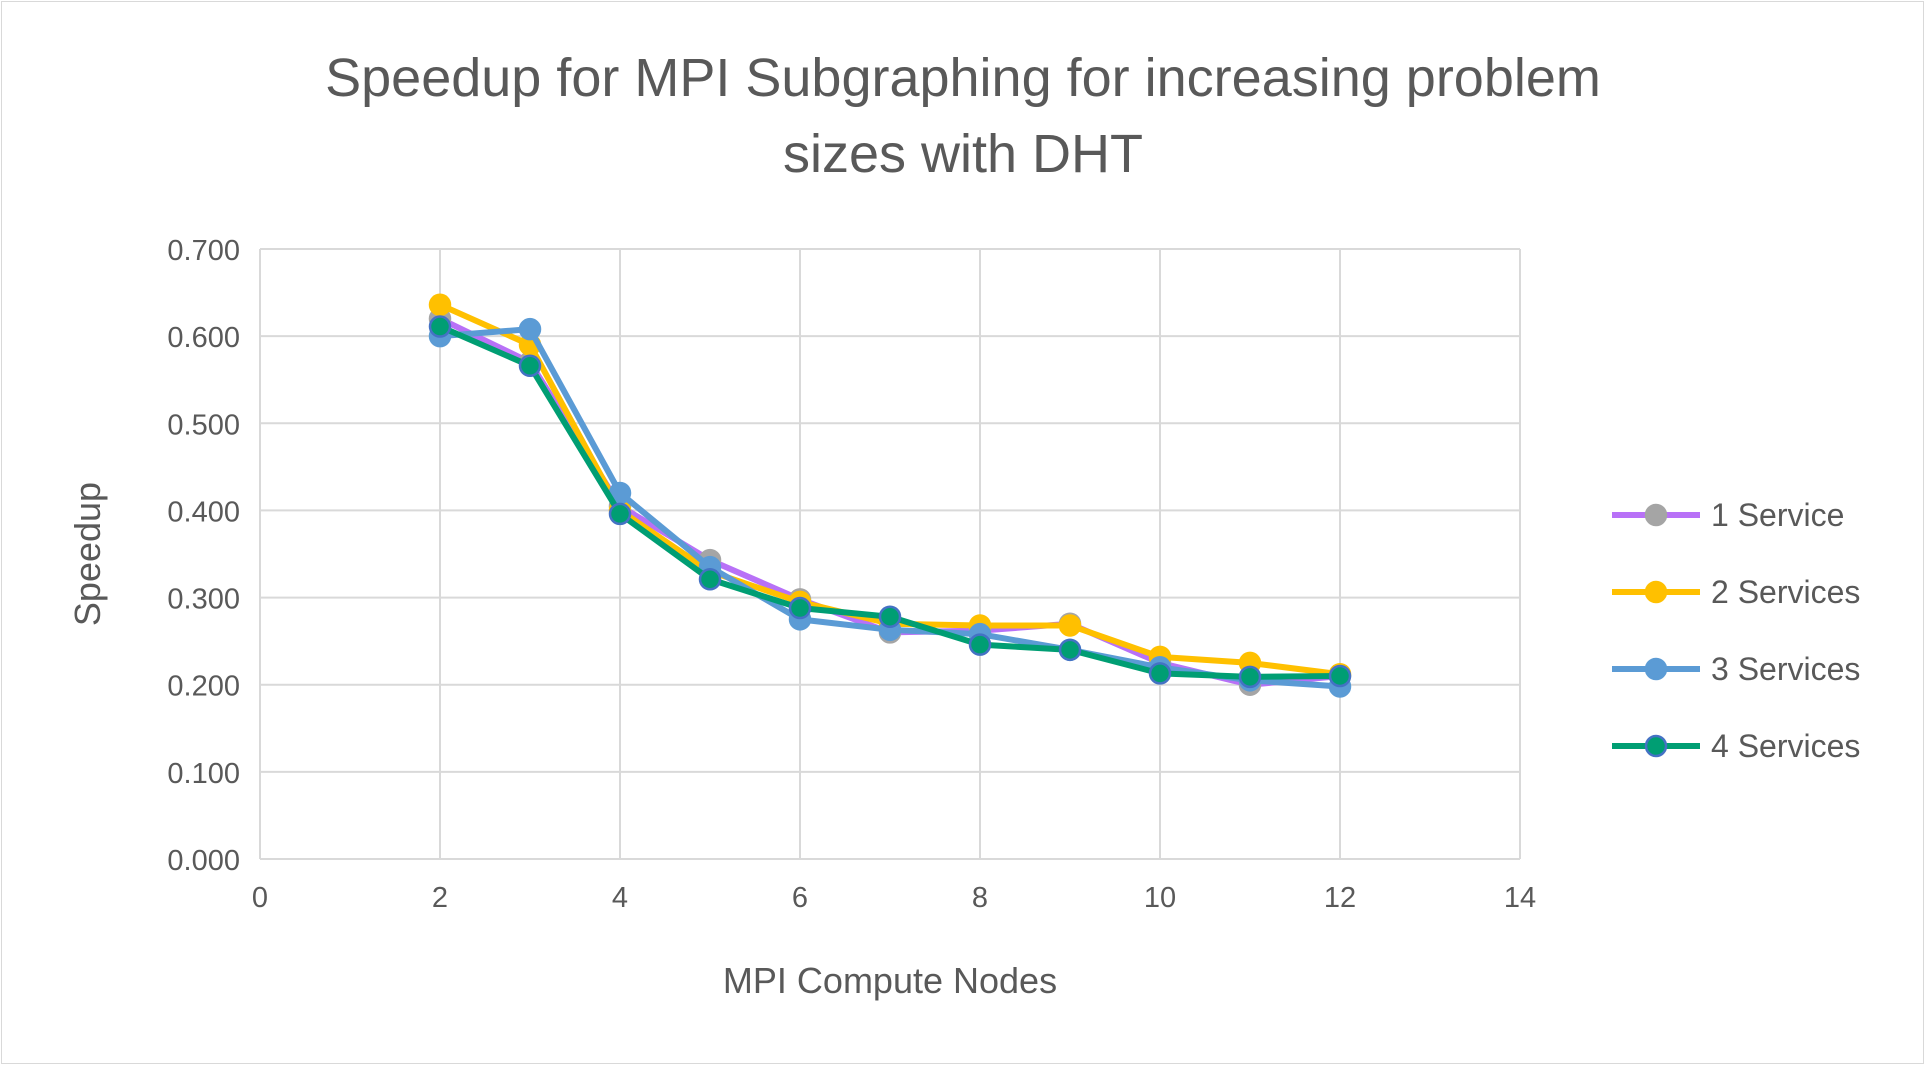  I want to click on legend-item-2: 2 Services, so click(1736, 592).